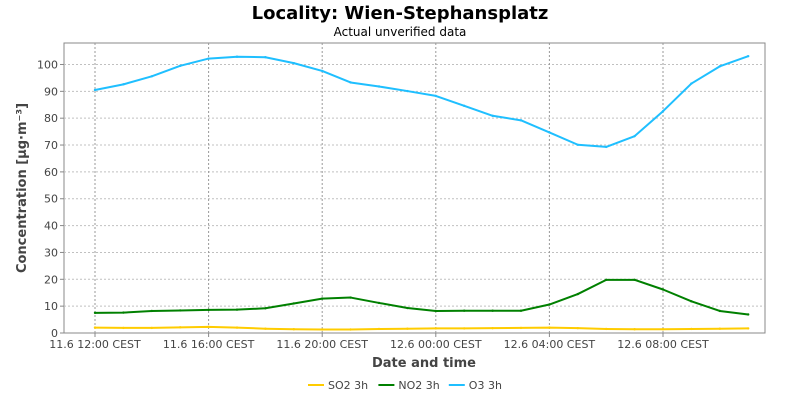  Describe the element at coordinates (485, 385) in the screenshot. I see `legend-label: O3 3h` at that location.